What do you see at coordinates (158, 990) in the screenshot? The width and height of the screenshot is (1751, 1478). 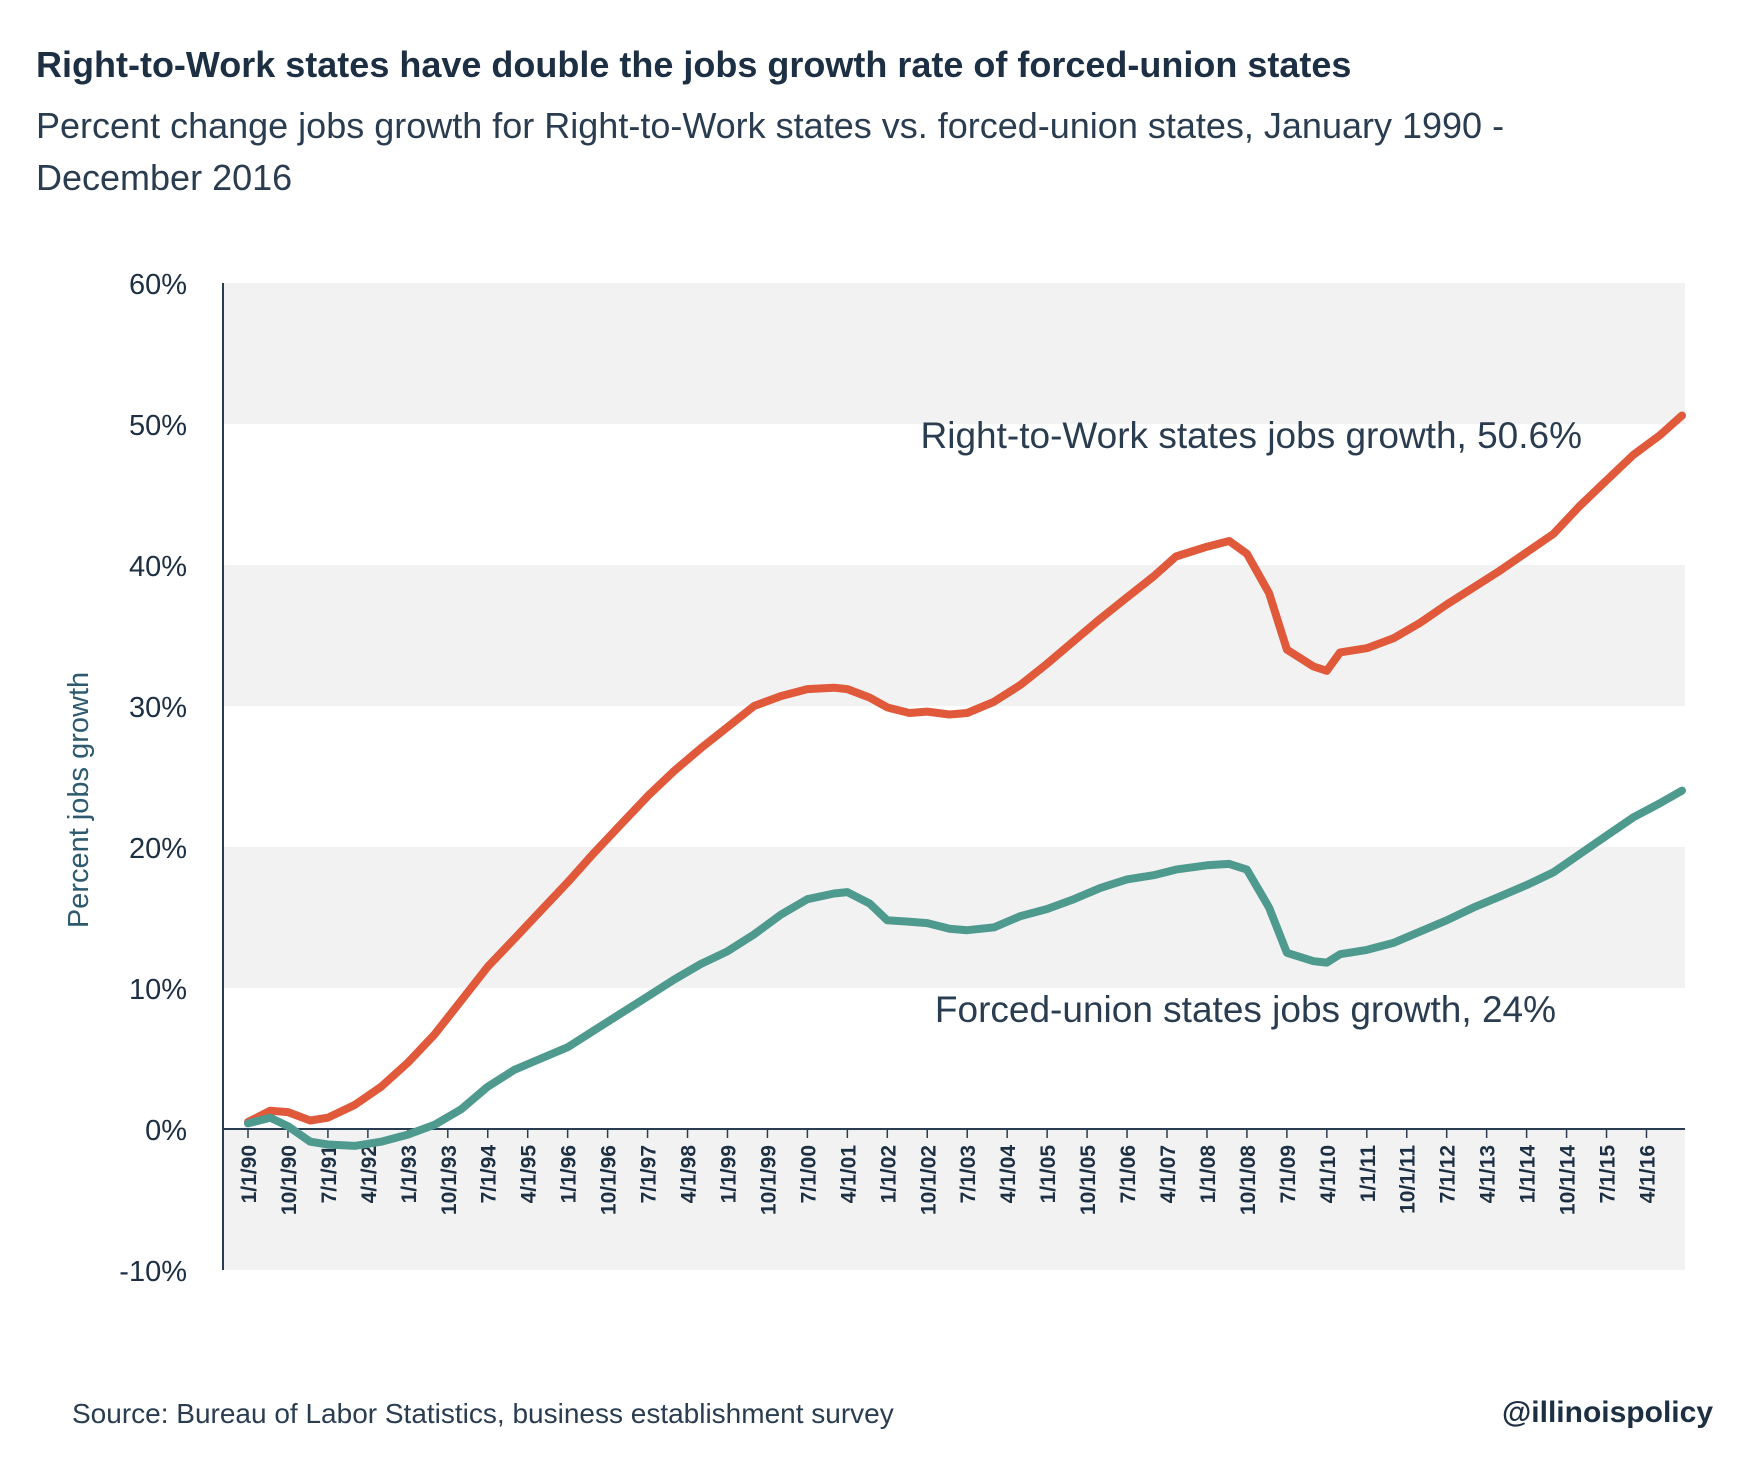 I see `y-tick-label: 10%` at bounding box center [158, 990].